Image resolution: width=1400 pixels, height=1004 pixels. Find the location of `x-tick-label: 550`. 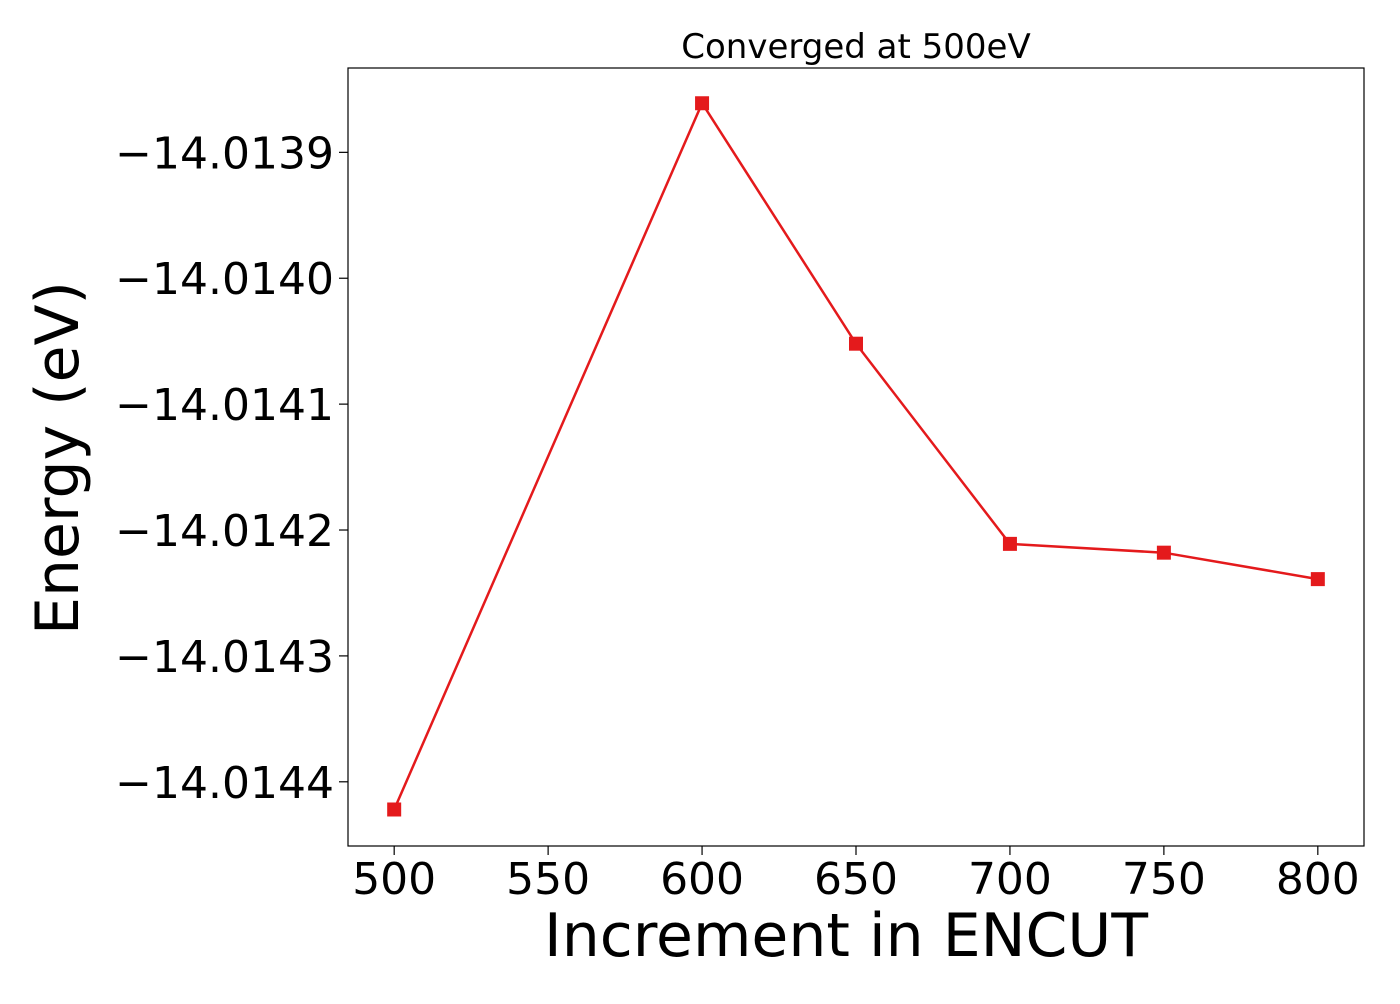

x-tick-label: 550 is located at coordinates (548, 879).